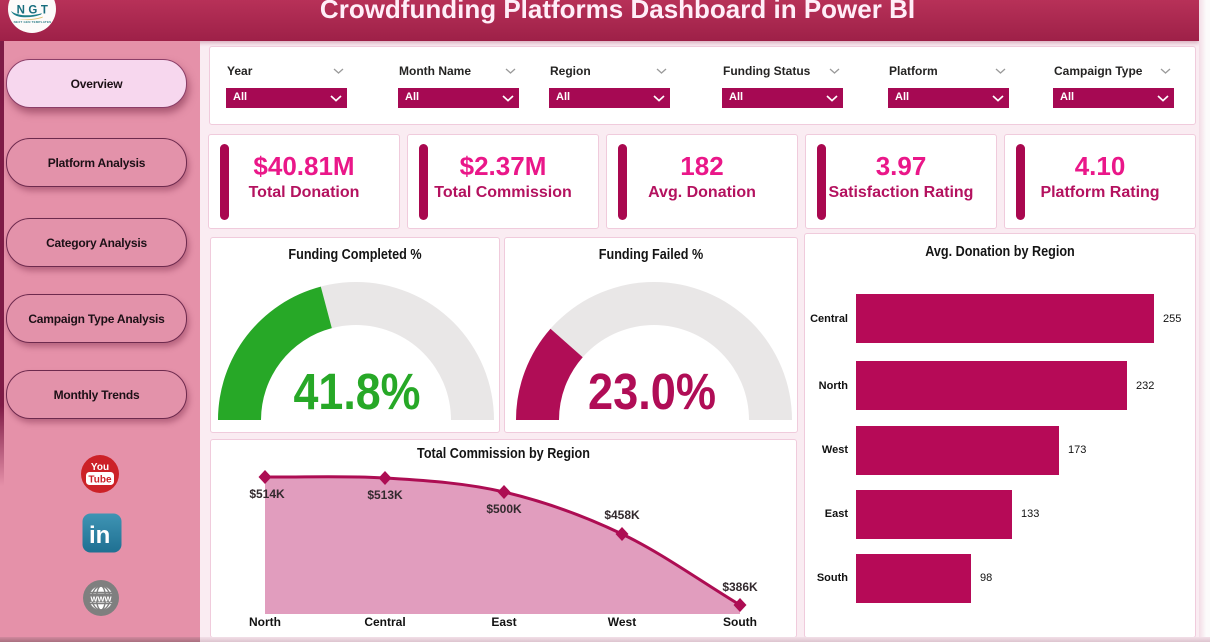 Image resolution: width=1210 pixels, height=642 pixels. Describe the element at coordinates (100, 599) in the screenshot. I see `svg-text: www` at that location.